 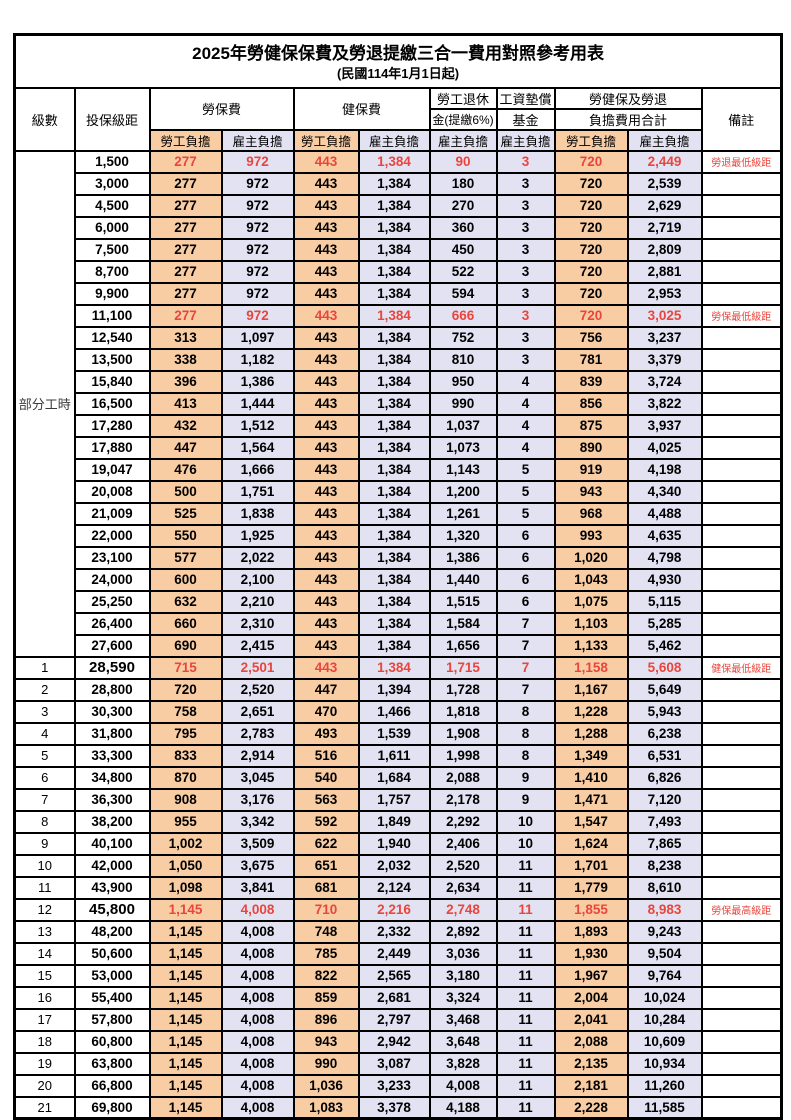 I want to click on value-cell: 3,828, so click(x=463, y=1063).